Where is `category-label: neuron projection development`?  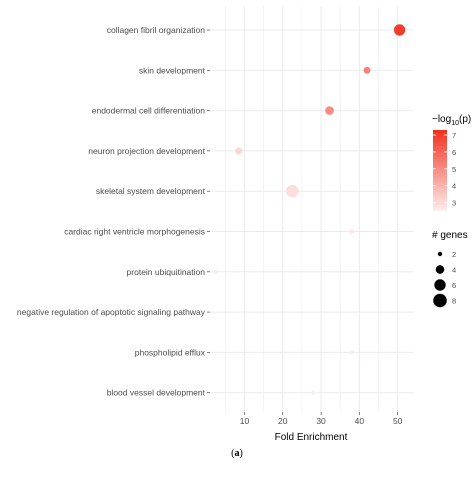
category-label: neuron projection development is located at coordinates (146, 151).